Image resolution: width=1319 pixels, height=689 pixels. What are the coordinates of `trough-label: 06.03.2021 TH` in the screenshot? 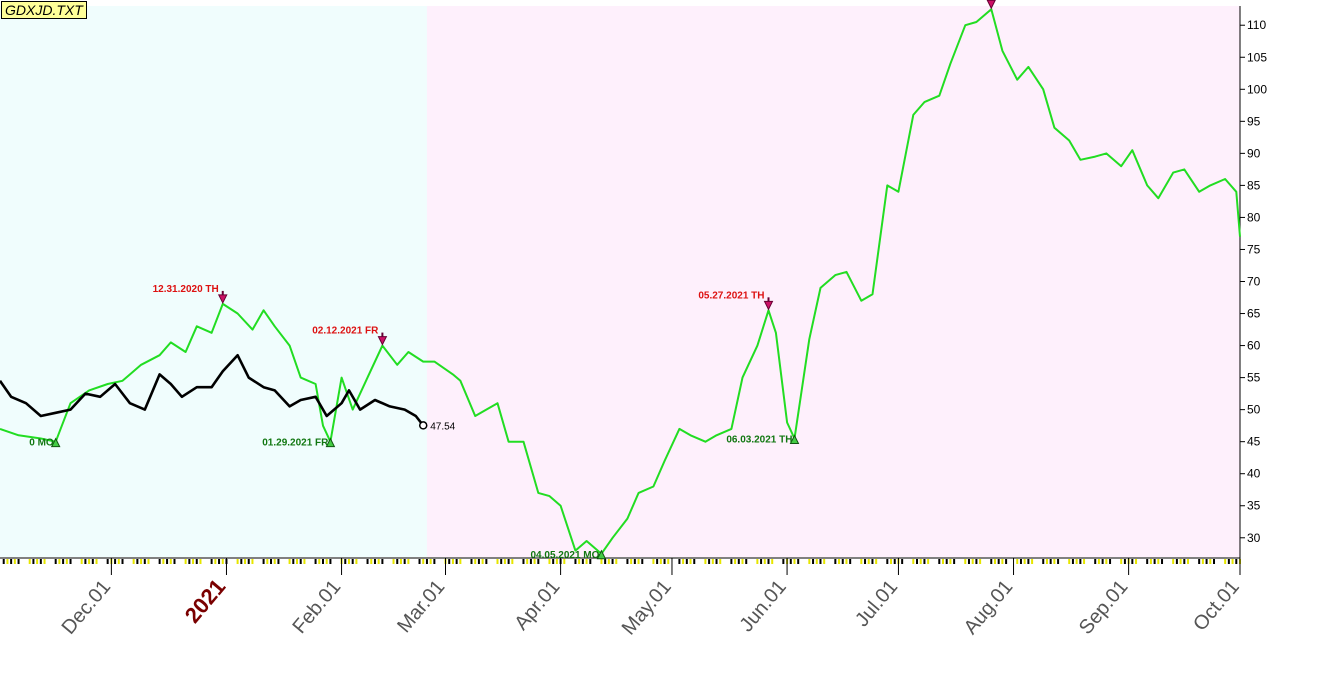 It's located at (759, 439).